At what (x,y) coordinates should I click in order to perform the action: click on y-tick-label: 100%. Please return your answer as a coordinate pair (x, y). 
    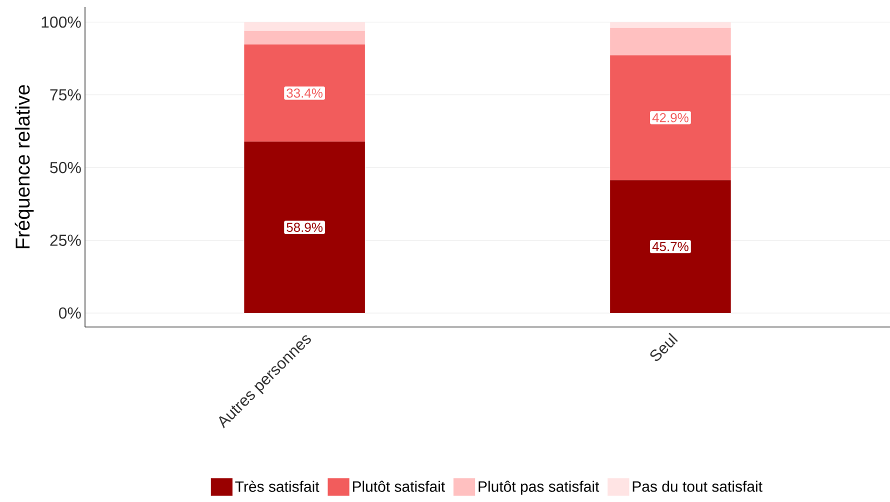
    Looking at the image, I should click on (61, 22).